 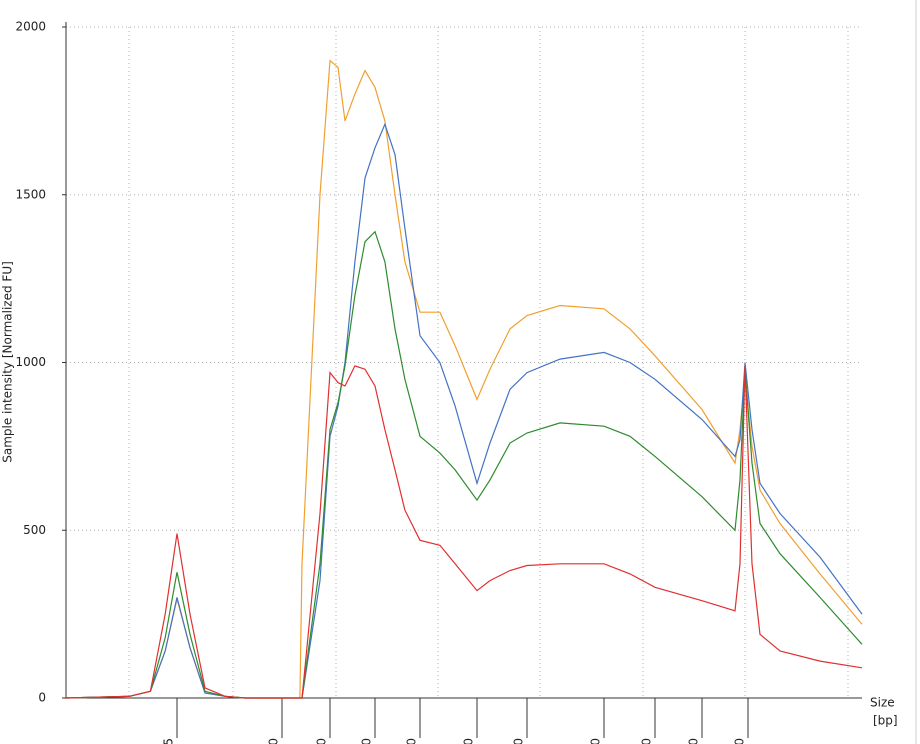 What do you see at coordinates (169, 741) in the screenshot?
I see `x-tick-label: 15` at bounding box center [169, 741].